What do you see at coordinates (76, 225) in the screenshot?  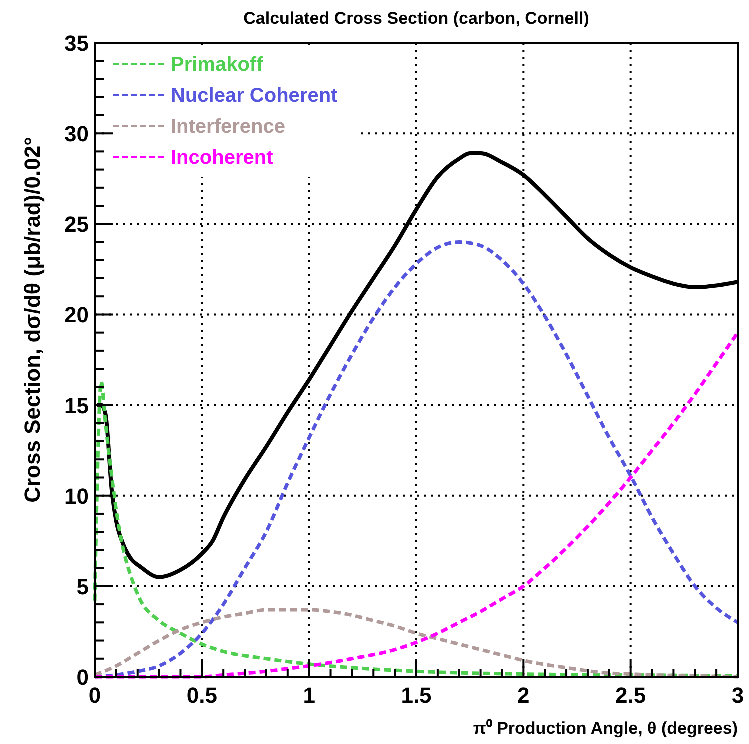 I see `y-tick-label: 25` at bounding box center [76, 225].